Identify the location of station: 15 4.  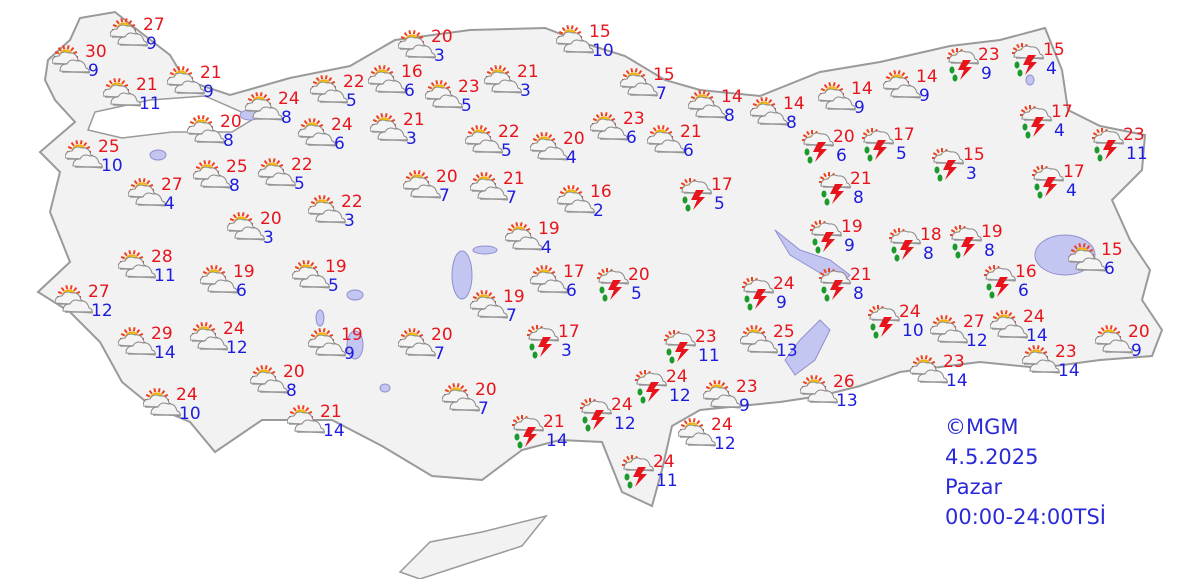
(1045, 61).